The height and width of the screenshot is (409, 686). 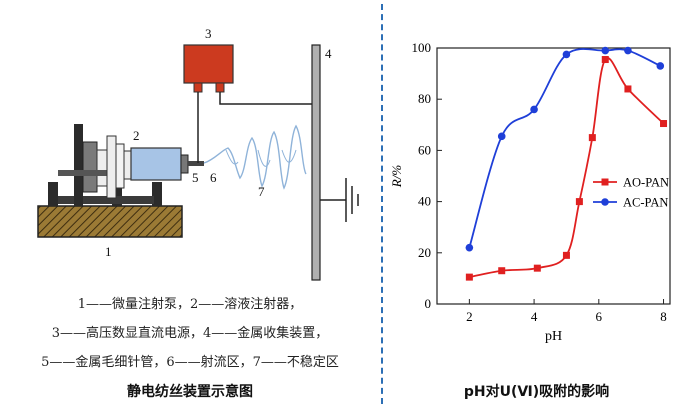 I want to click on legend-line-3: 5——金属毛细针管，6——射流区，7——不稳定区, so click(x=190, y=362).